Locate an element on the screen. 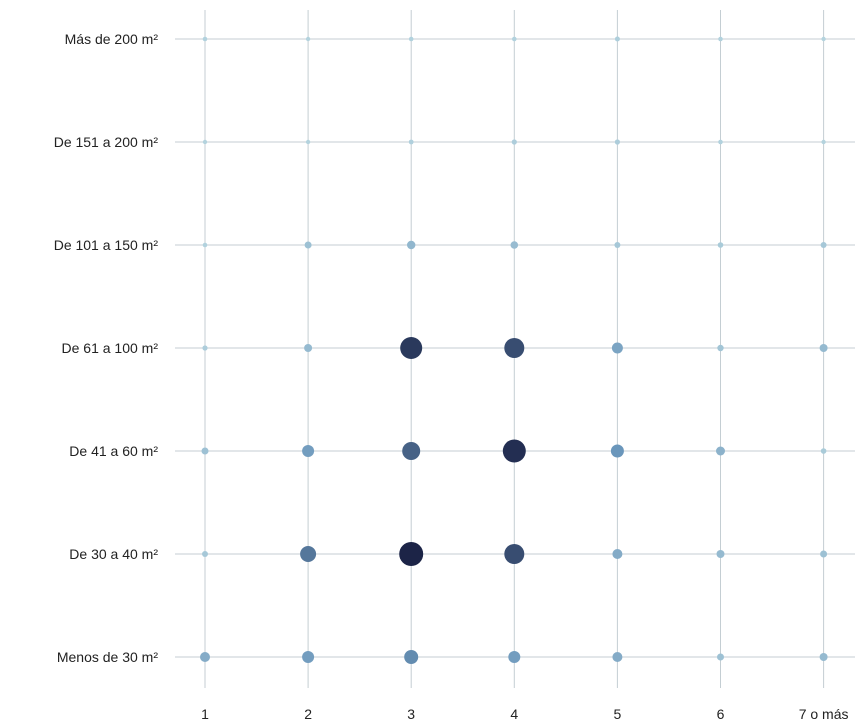 This screenshot has height=722, width=861. x-tick-labels: 1 2 3 4 5 6 7 o más is located at coordinates (524, 714).